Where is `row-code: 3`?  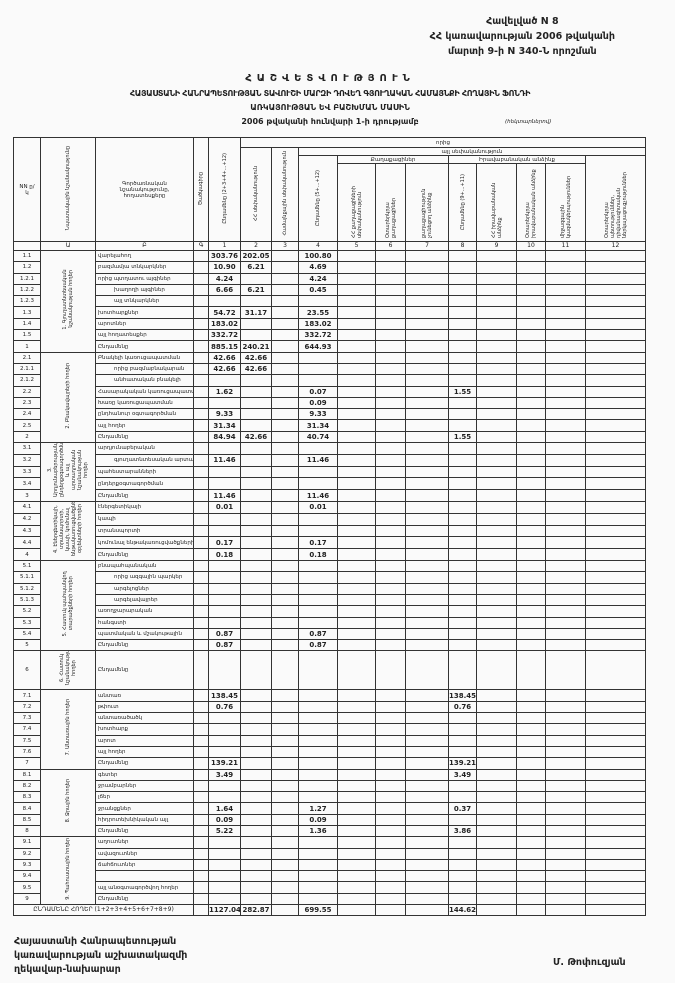 row-code: 3 is located at coordinates (27, 496).